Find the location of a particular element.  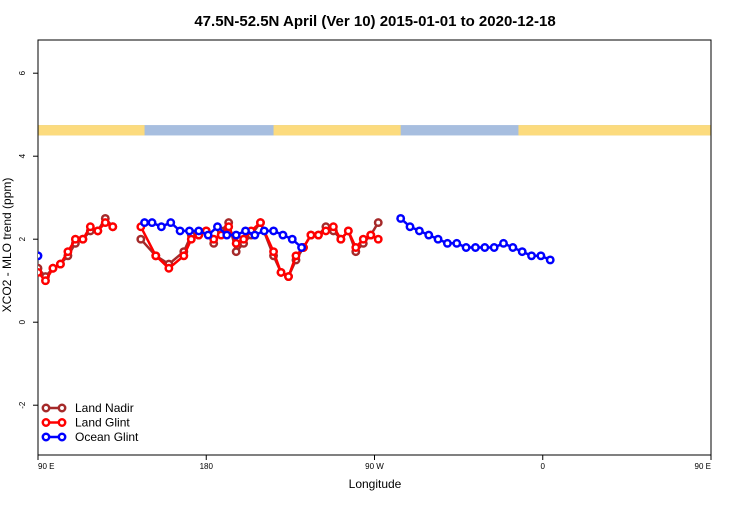

x-tick-label: 180 is located at coordinates (207, 466).